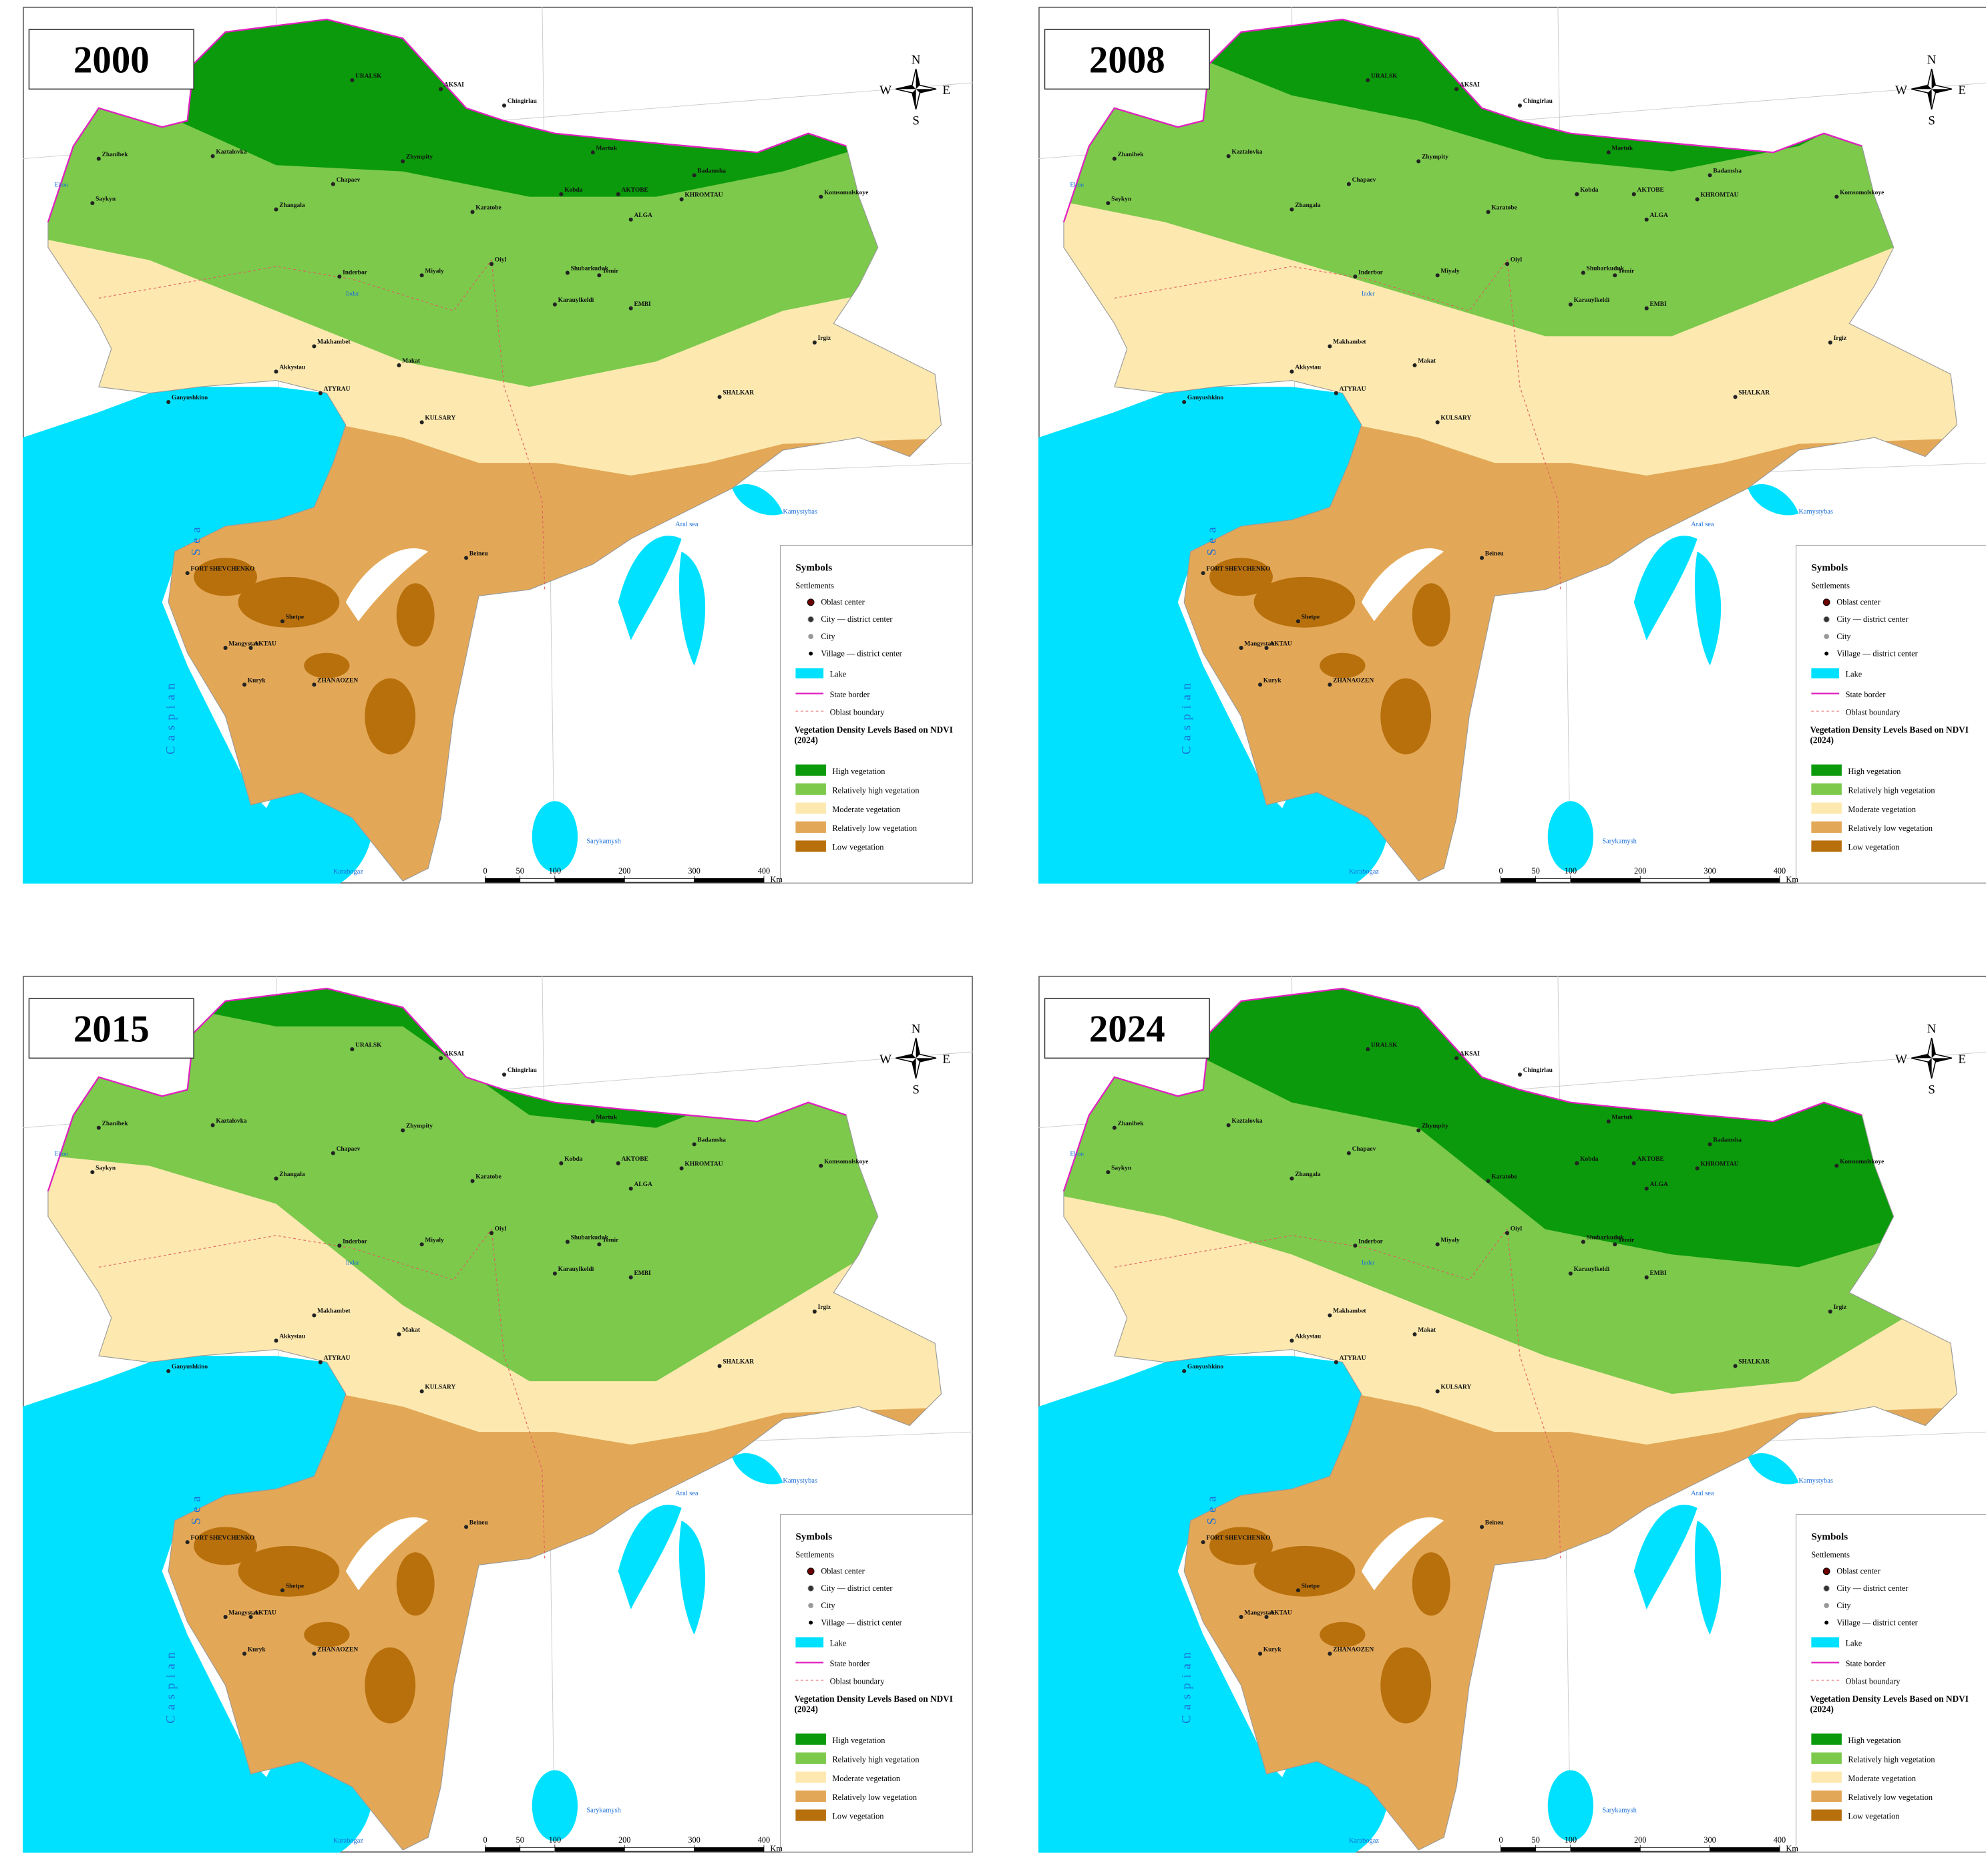  What do you see at coordinates (1280, 1613) in the screenshot?
I see `place-label: AKTAU` at bounding box center [1280, 1613].